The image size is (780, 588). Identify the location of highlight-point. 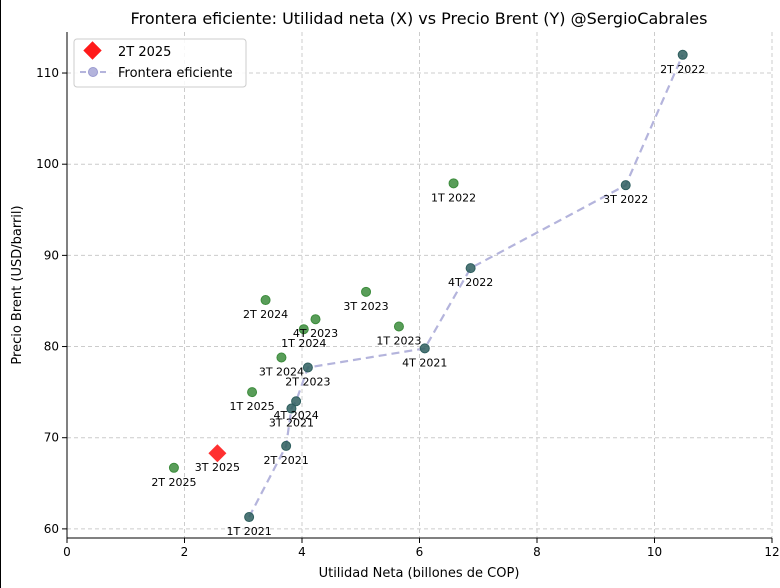
(217, 453).